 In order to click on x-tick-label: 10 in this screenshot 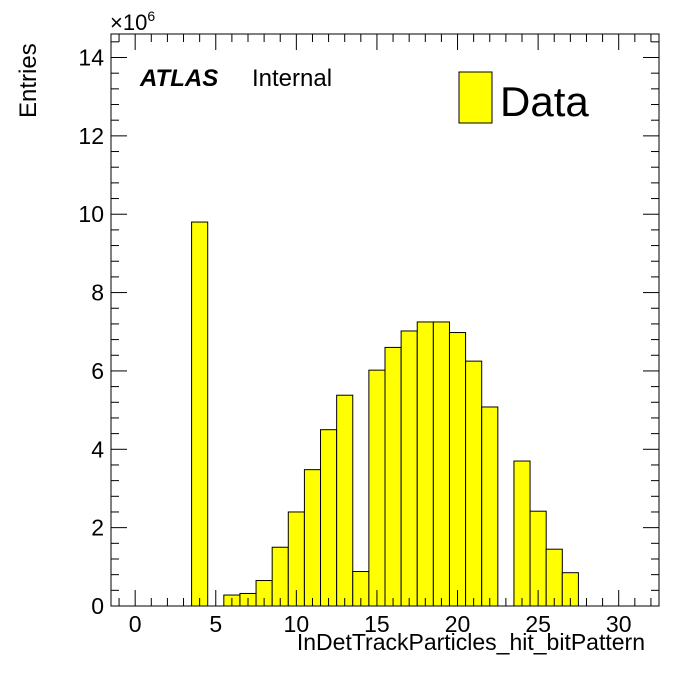, I will do `click(297, 624)`.